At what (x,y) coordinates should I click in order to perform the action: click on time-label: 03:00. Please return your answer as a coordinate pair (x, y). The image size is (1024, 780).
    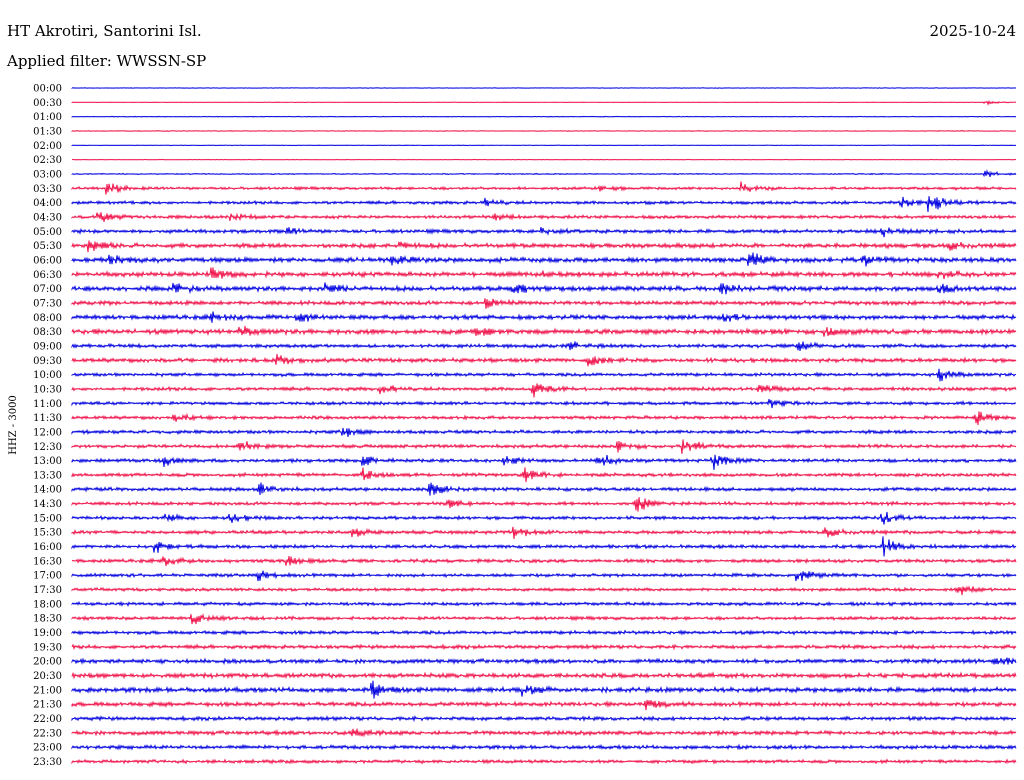
    Looking at the image, I should click on (47, 174).